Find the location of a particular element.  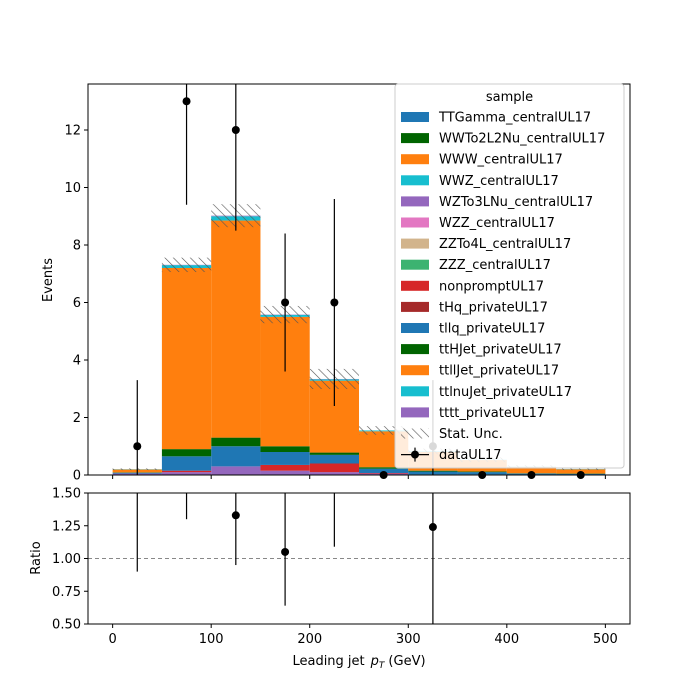

xtick-label-3: 300 is located at coordinates (408, 639).